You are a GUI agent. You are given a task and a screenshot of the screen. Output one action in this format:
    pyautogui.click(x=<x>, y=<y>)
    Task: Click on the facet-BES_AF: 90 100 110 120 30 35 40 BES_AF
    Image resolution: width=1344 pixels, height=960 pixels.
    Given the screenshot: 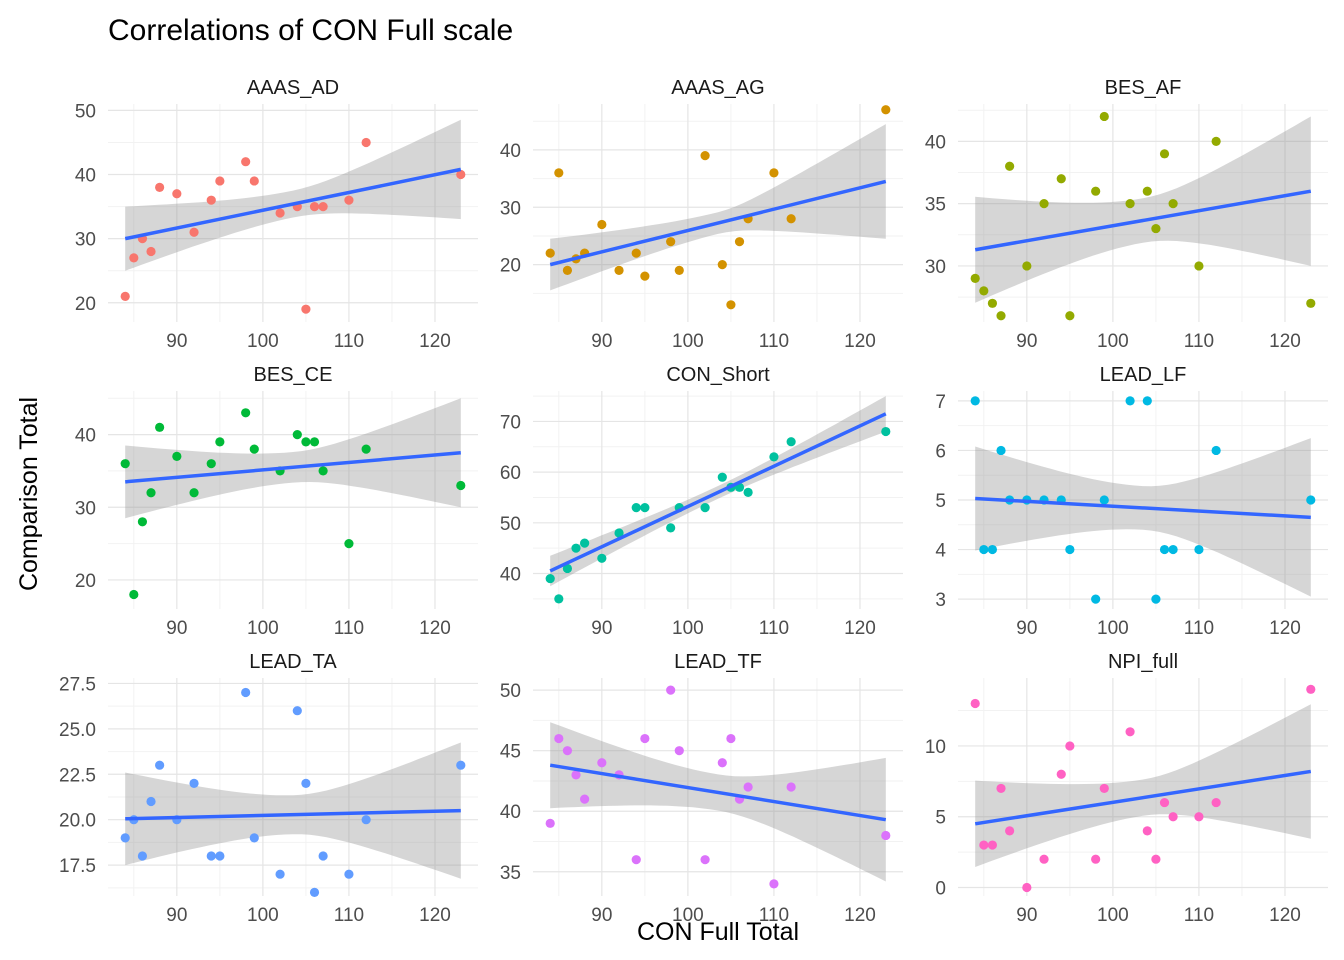 What is the action you would take?
    pyautogui.click(x=1126, y=214)
    